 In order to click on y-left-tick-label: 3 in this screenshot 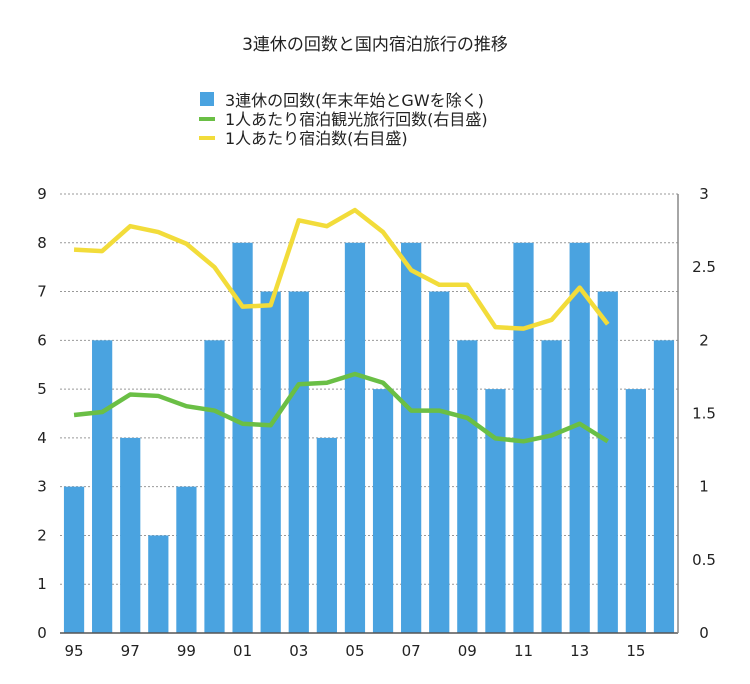, I will do `click(42, 487)`.